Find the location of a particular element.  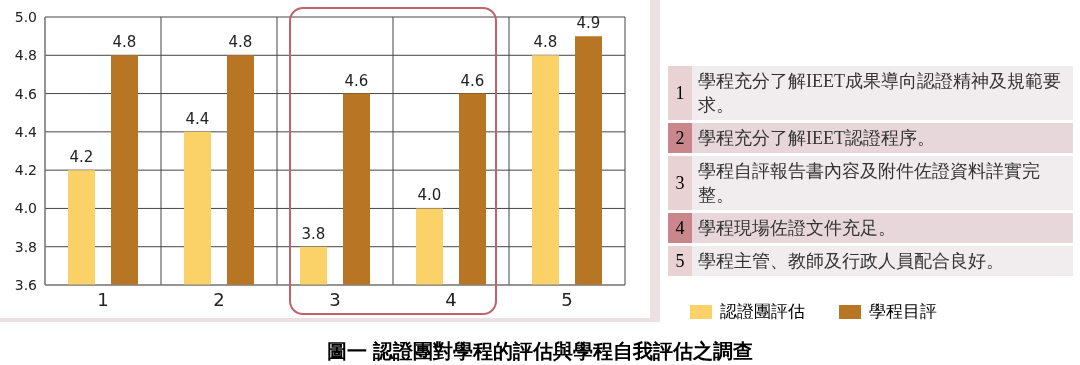

x-tick-label: 3 is located at coordinates (335, 299).